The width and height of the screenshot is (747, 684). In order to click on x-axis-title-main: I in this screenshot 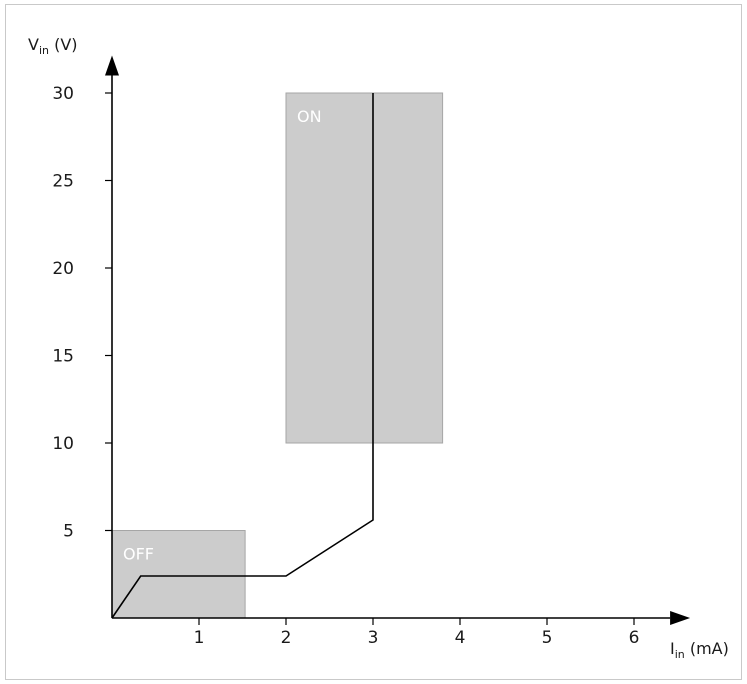, I will do `click(672, 648)`.